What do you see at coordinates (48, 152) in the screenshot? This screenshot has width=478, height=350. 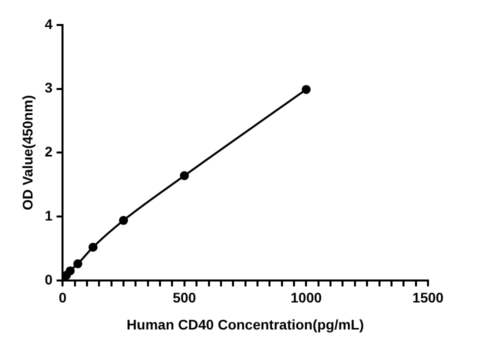 I see `y-tick-label: 2` at bounding box center [48, 152].